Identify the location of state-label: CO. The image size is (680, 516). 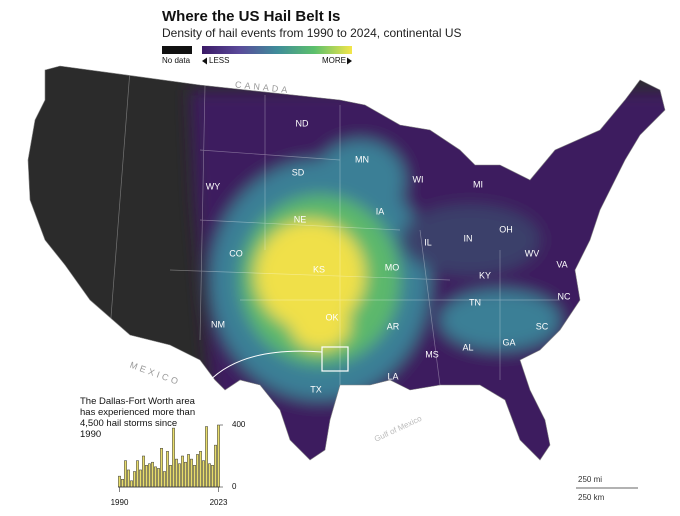
(236, 253).